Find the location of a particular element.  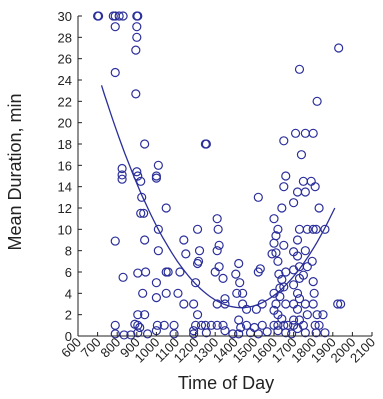

y-tick-label: 16 is located at coordinates (65, 165).